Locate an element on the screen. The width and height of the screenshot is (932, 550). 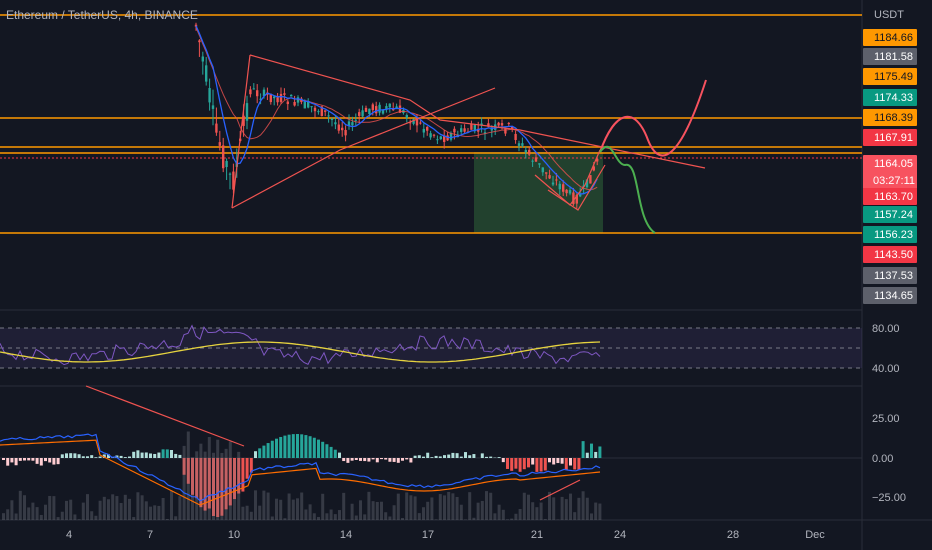
macd-line is located at coordinates (300, 467).